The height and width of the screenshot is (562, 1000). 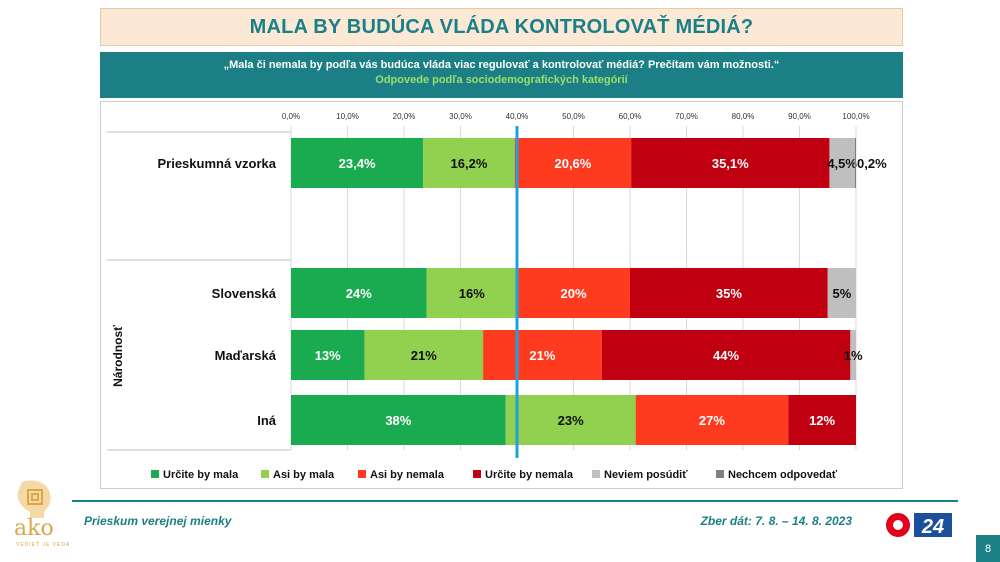 I want to click on data-label: 5%, so click(x=841, y=293).